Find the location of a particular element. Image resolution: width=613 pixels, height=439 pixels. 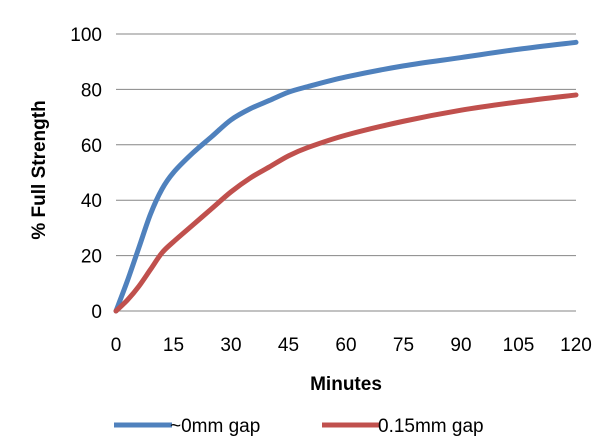

x-tick-label: 60 is located at coordinates (345, 345).